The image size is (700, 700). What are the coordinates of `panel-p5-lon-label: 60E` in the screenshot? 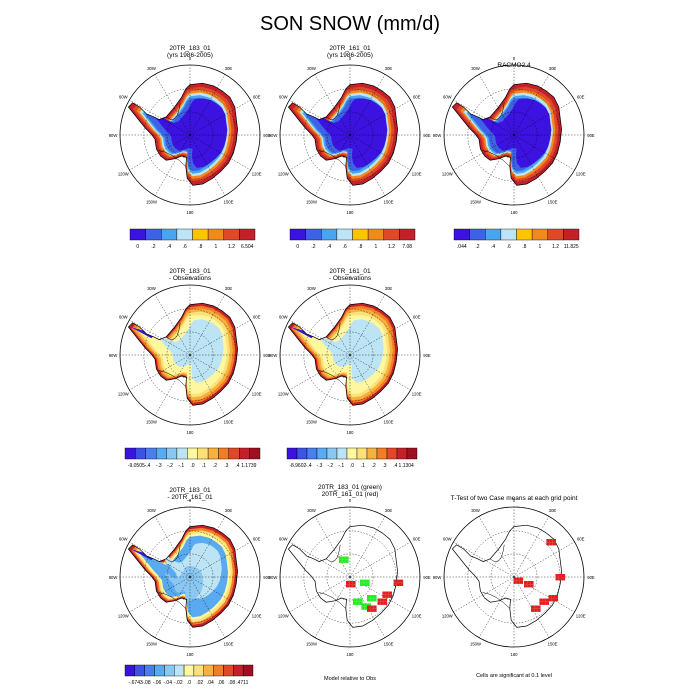 It's located at (417, 316).